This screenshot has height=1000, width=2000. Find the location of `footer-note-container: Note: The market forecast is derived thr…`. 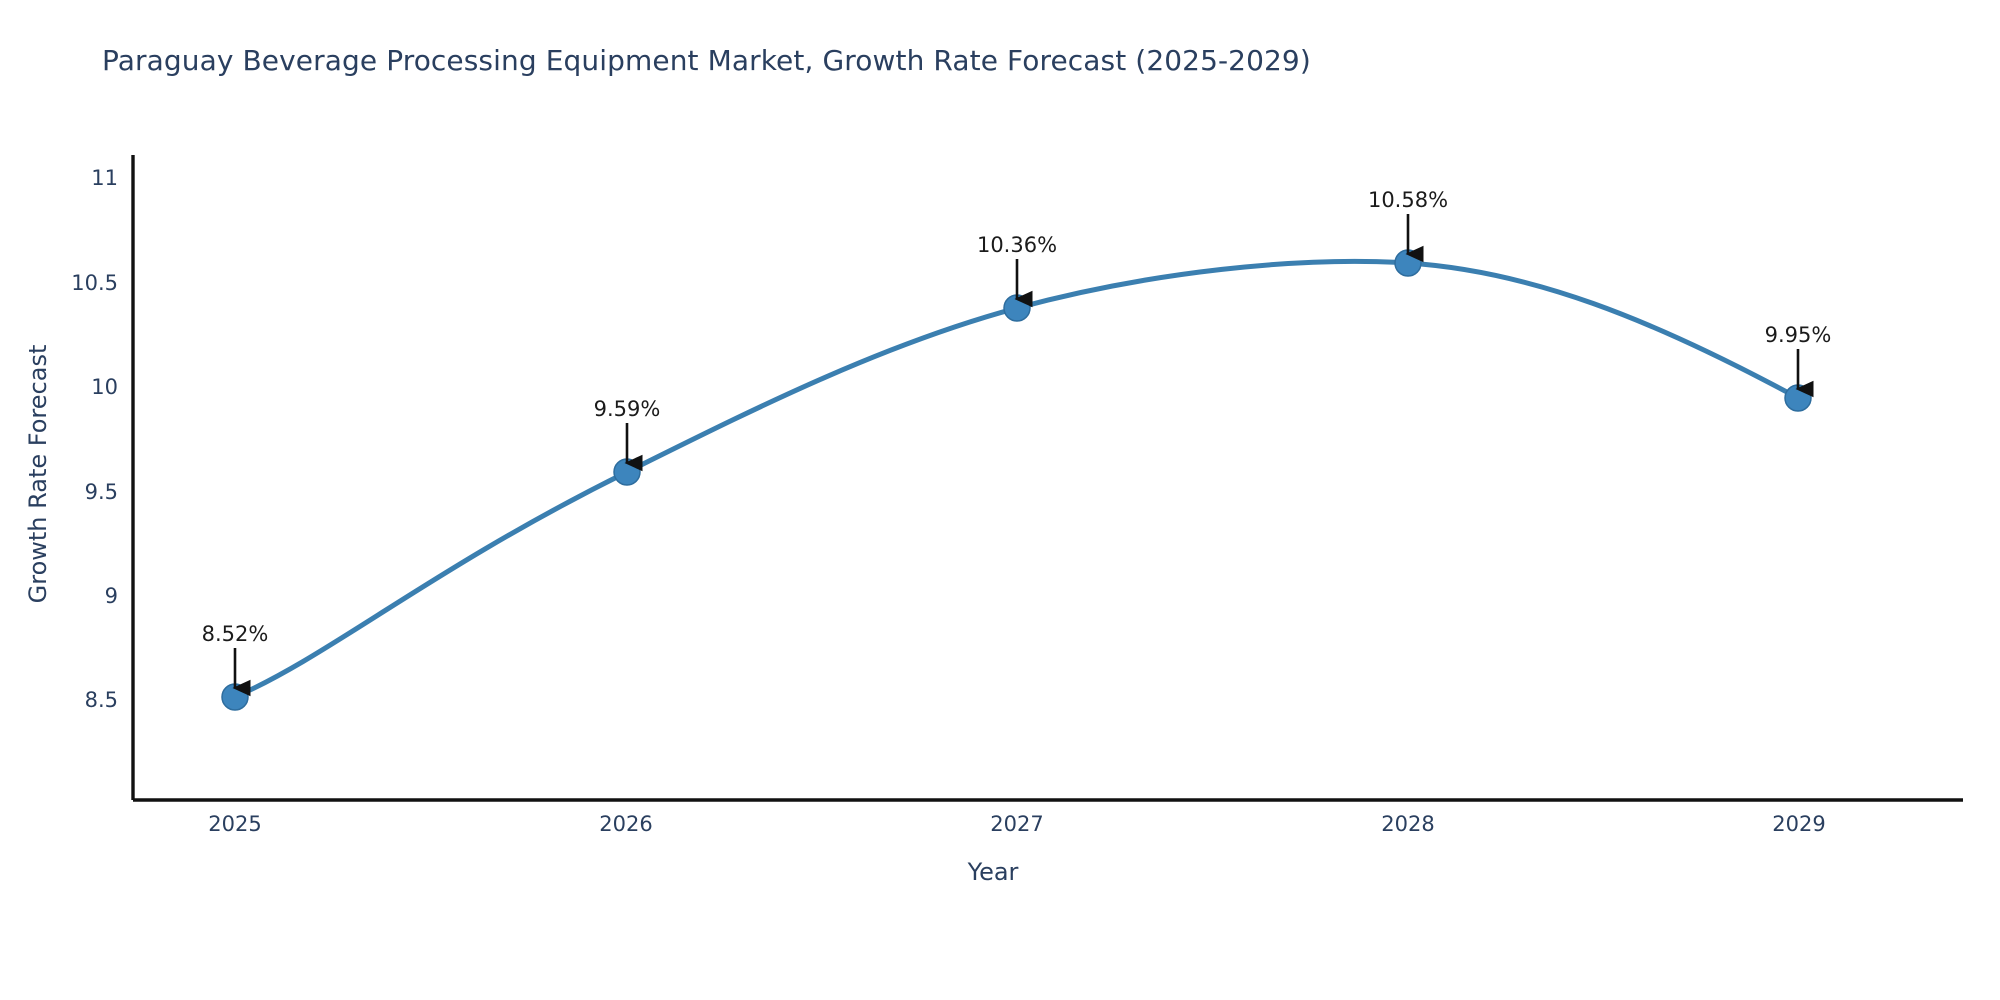

footer-note-container: Note: The market forecast is derived thr… is located at coordinates (1000, 925).